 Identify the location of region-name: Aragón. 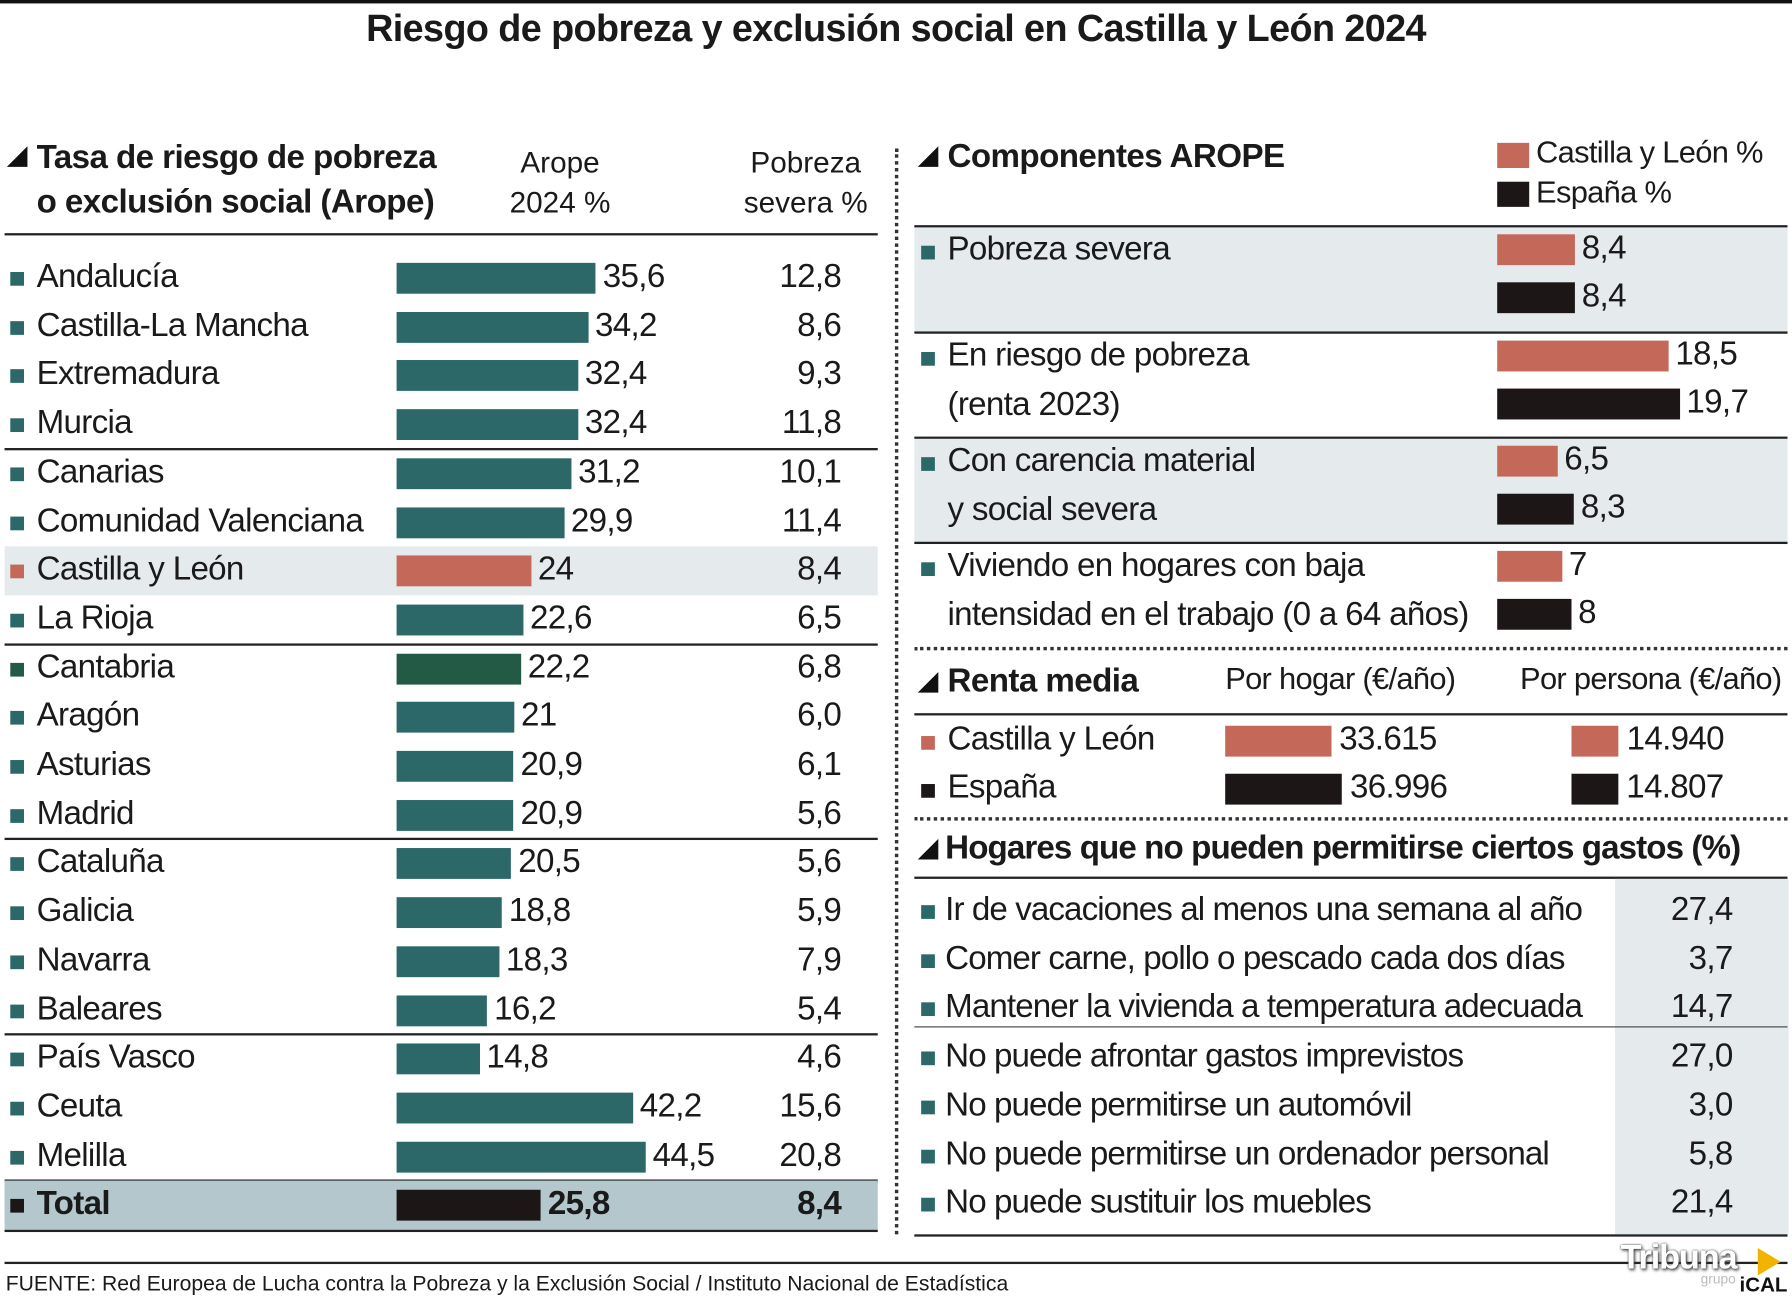
(88, 716).